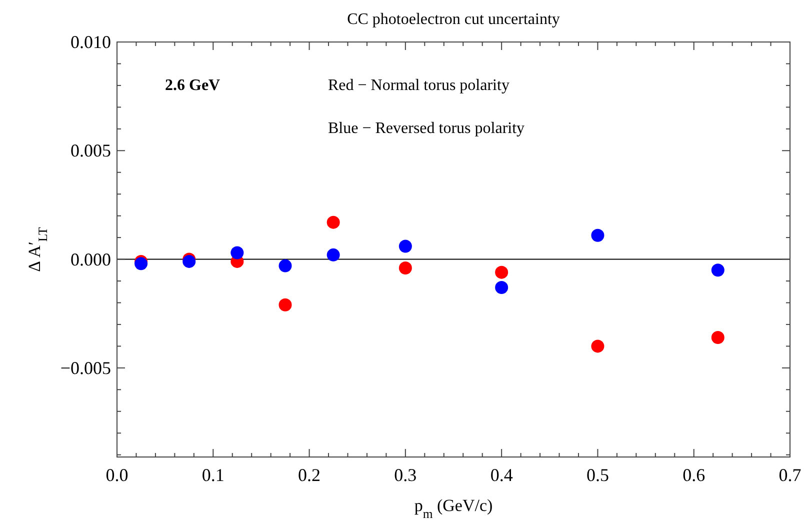 The width and height of the screenshot is (807, 523). I want to click on y-tick-label: 0.000, so click(90, 259).